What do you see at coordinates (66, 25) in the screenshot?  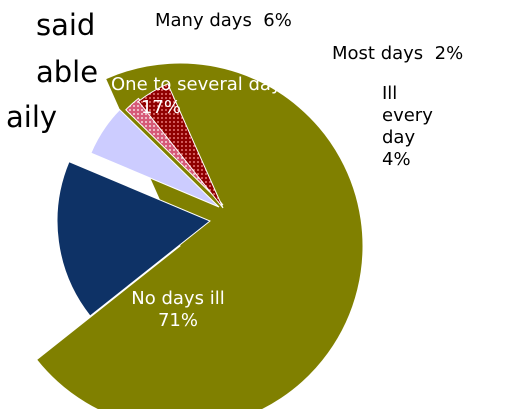 I see `title-fragment-said: said` at bounding box center [66, 25].